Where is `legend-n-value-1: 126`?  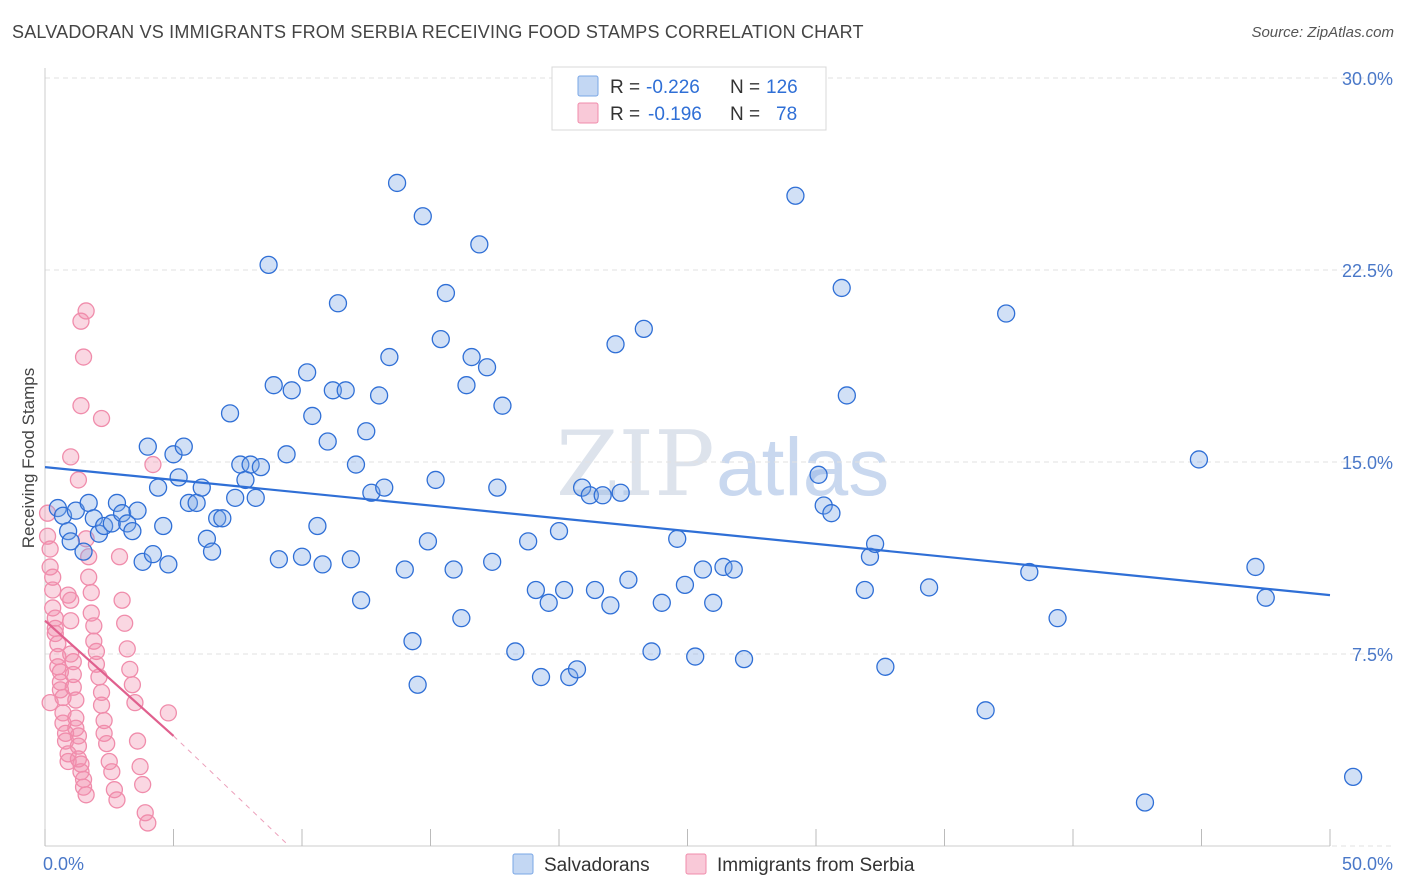 legend-n-value-1: 126 is located at coordinates (782, 87).